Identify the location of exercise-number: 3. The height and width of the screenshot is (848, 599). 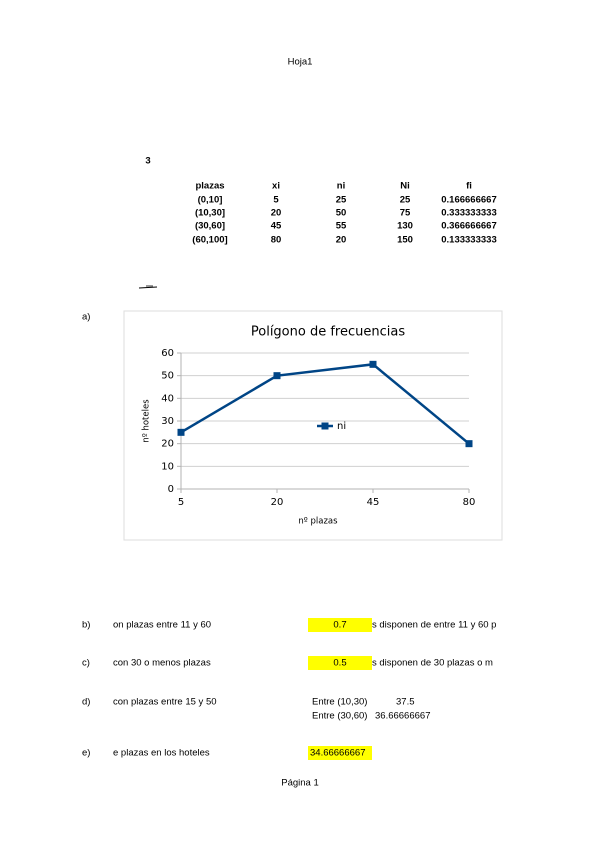
(147, 161).